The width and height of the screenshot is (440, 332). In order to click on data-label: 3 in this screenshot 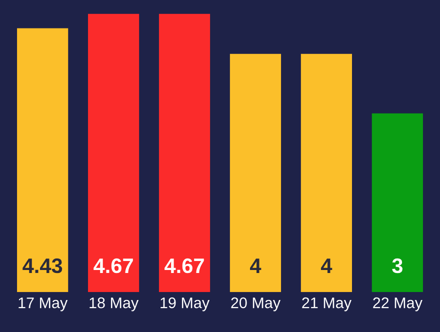, I will do `click(397, 266)`.